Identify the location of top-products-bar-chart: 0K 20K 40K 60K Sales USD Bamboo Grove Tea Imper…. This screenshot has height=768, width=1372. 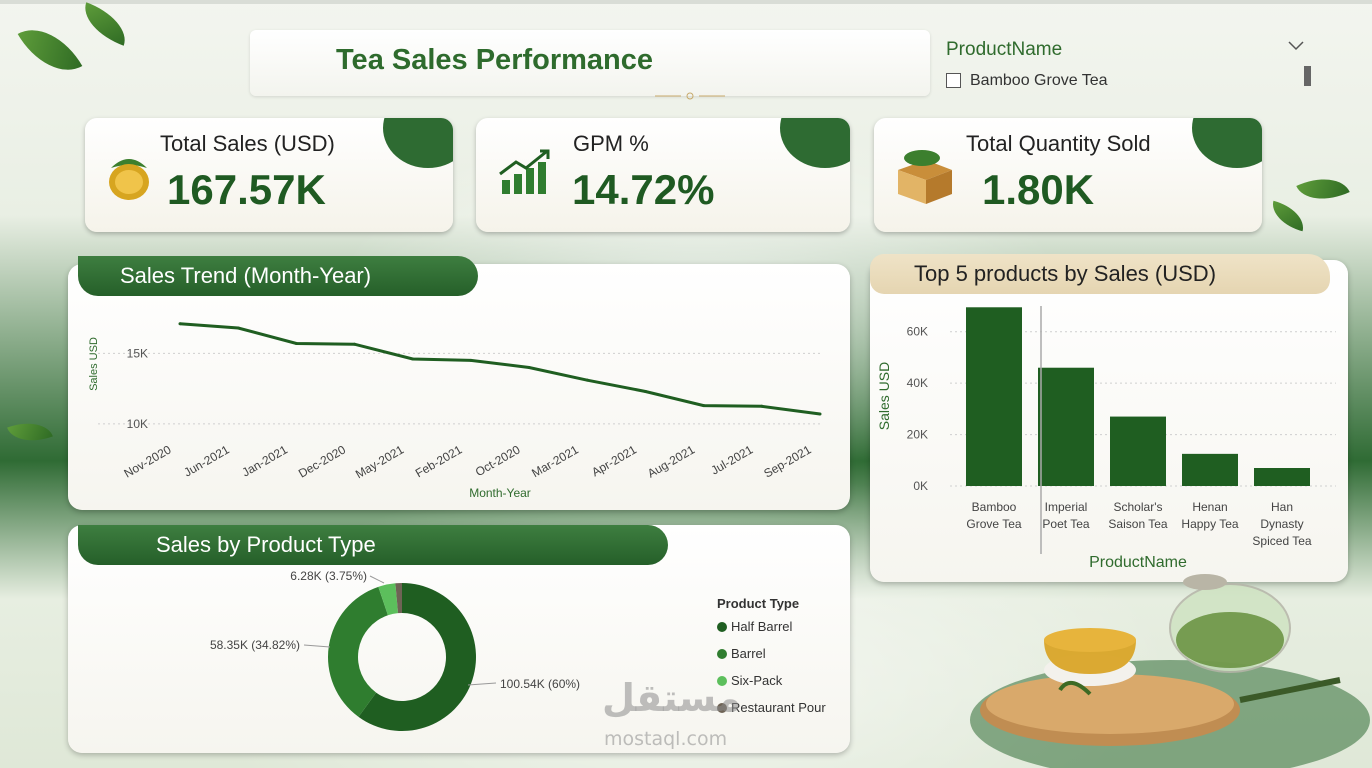
(1106, 438).